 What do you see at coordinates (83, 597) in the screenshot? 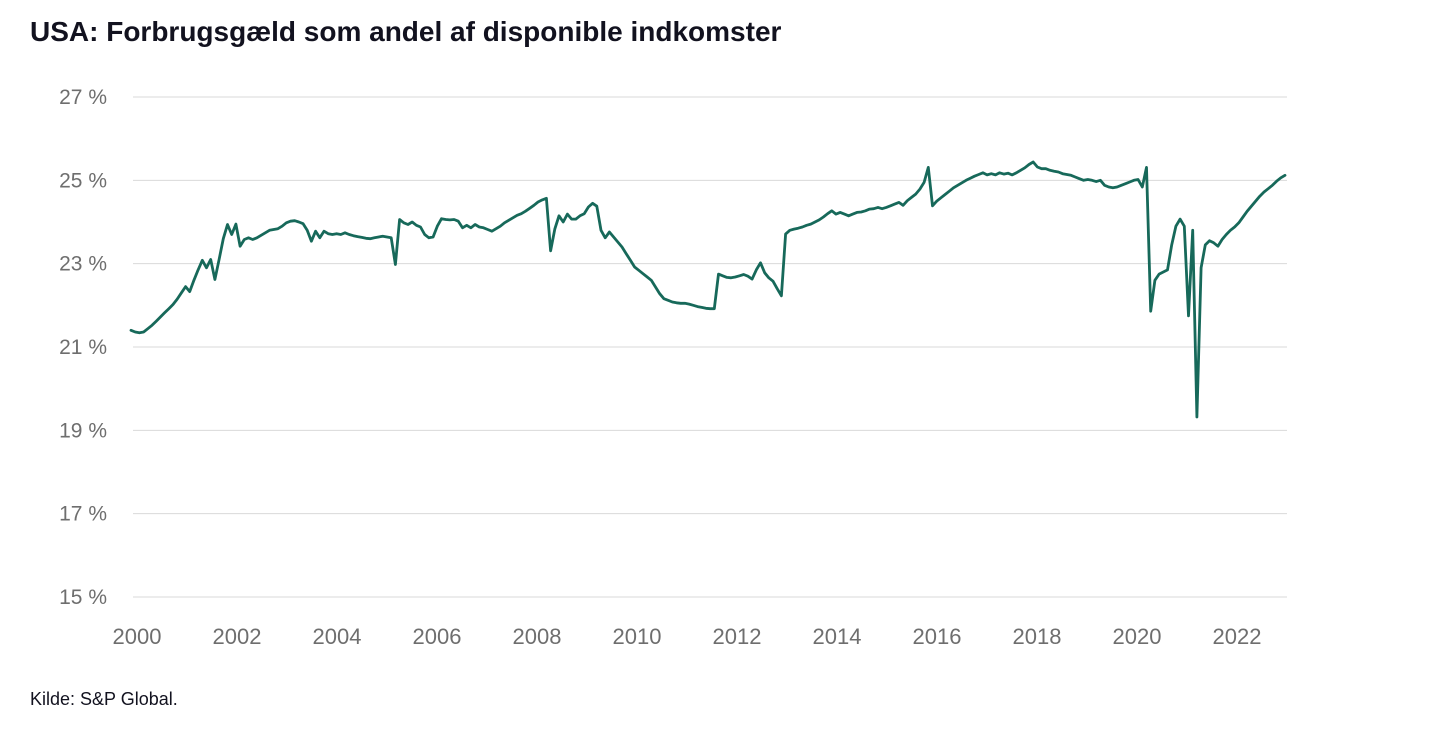
I see `y-axis-tick-label: 15 %` at bounding box center [83, 597].